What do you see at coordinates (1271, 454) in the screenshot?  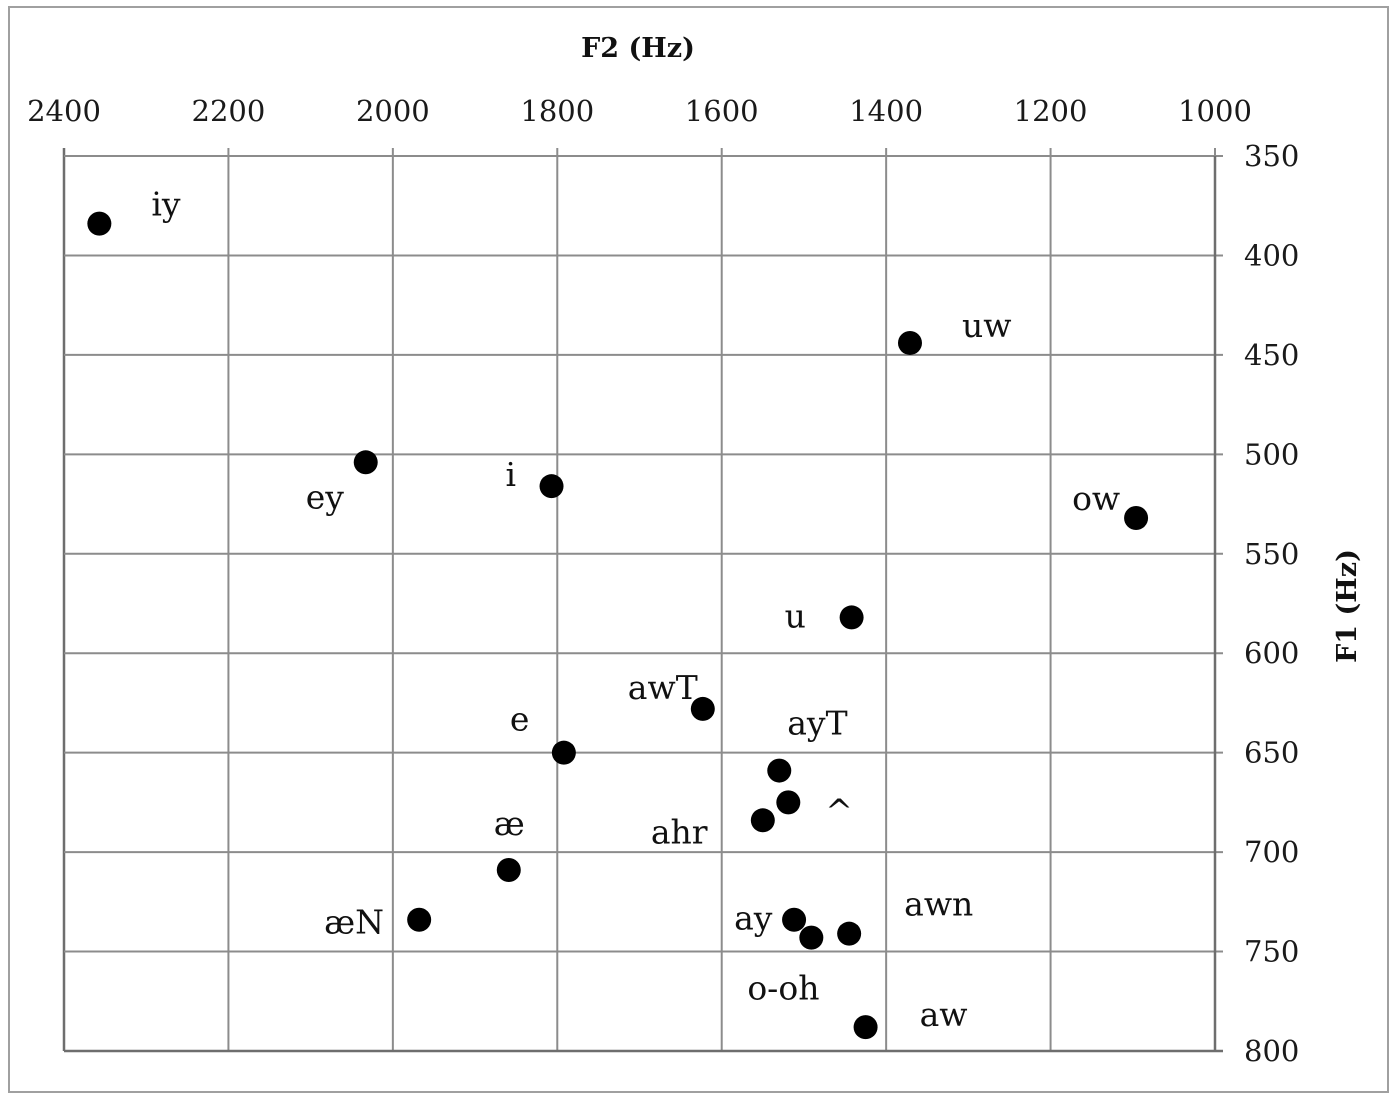 I see `y-tick-label: 500` at bounding box center [1271, 454].